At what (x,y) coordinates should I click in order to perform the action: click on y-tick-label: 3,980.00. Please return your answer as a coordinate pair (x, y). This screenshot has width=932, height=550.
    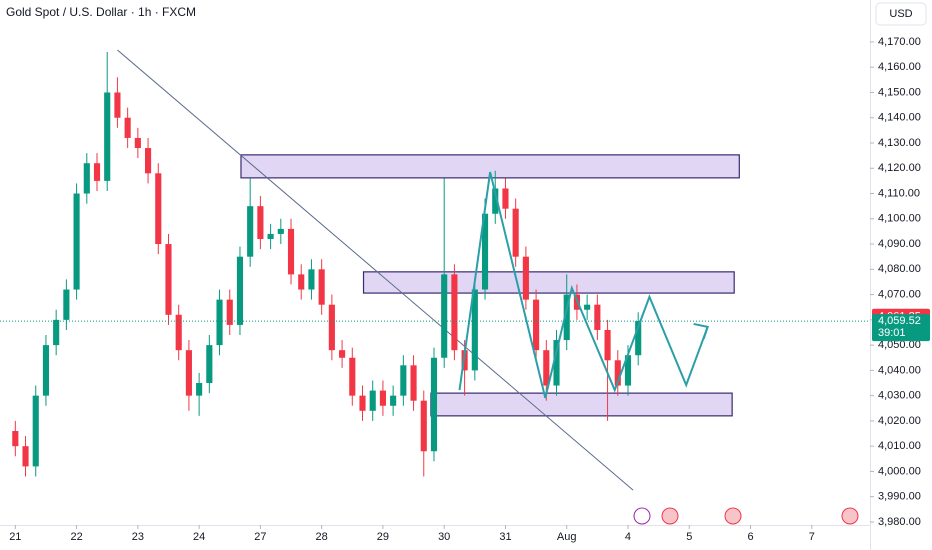
    Looking at the image, I should click on (899, 522).